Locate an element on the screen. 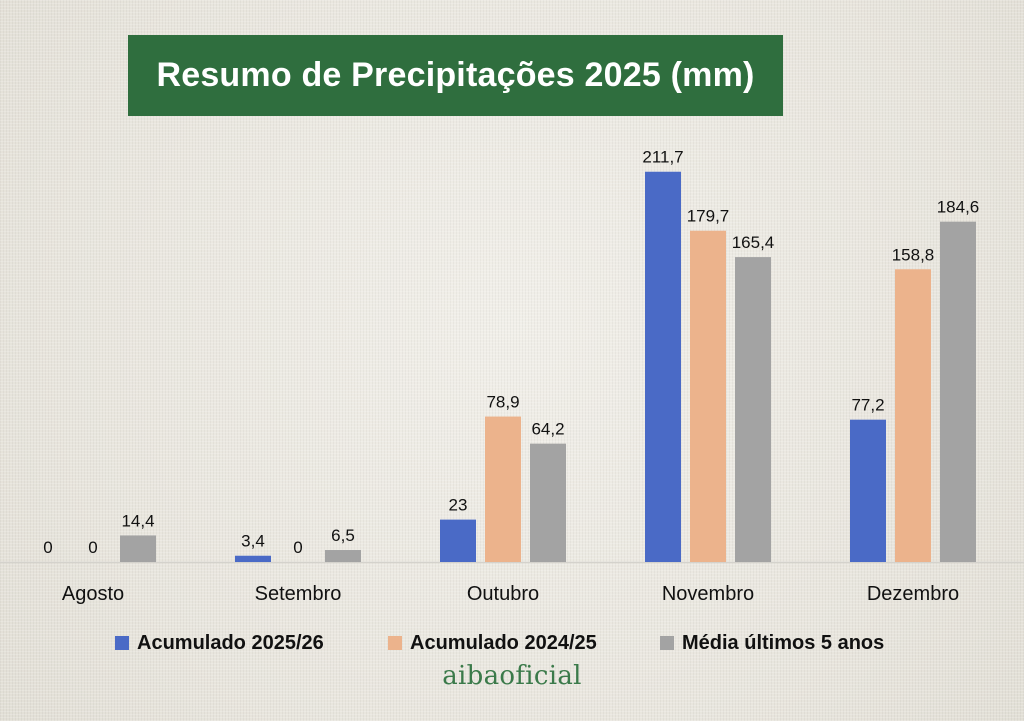  category-label: Novembro is located at coordinates (708, 594).